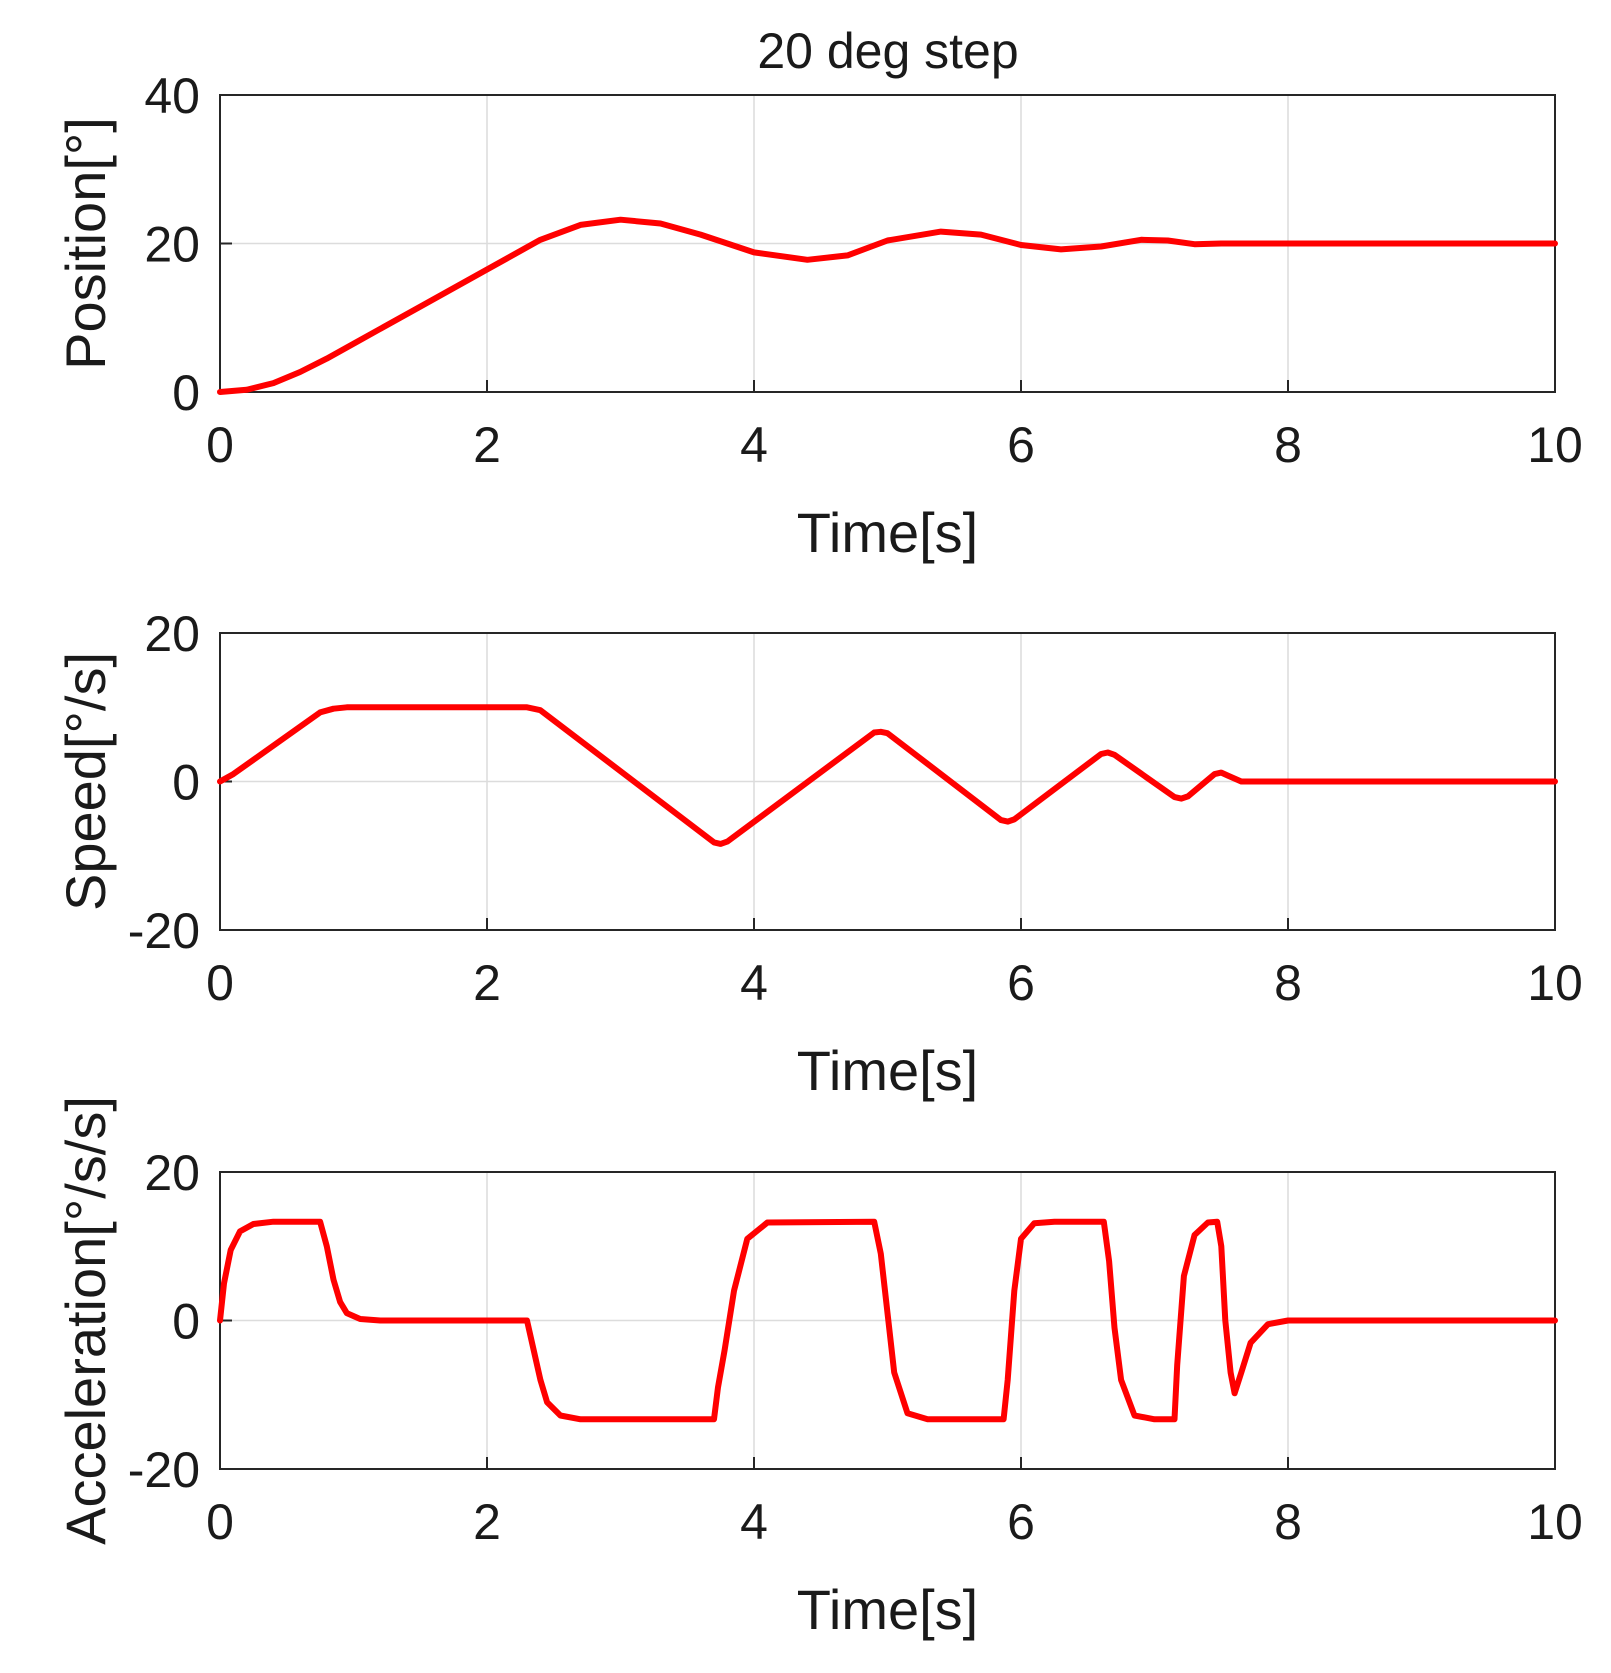 This screenshot has width=1611, height=1673. Describe the element at coordinates (887, 775) in the screenshot. I see `series-line-speed` at that location.